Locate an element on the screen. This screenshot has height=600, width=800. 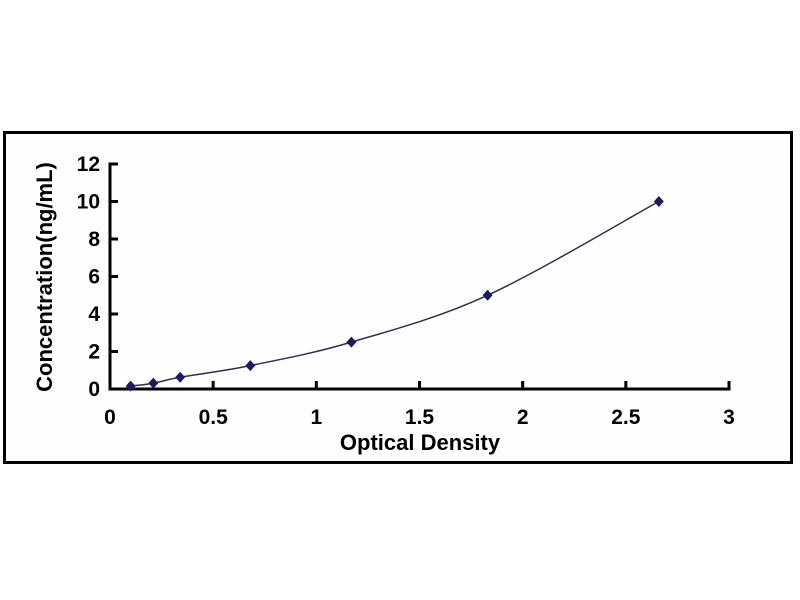
x-axis-title: Optical Density is located at coordinates (420, 442).